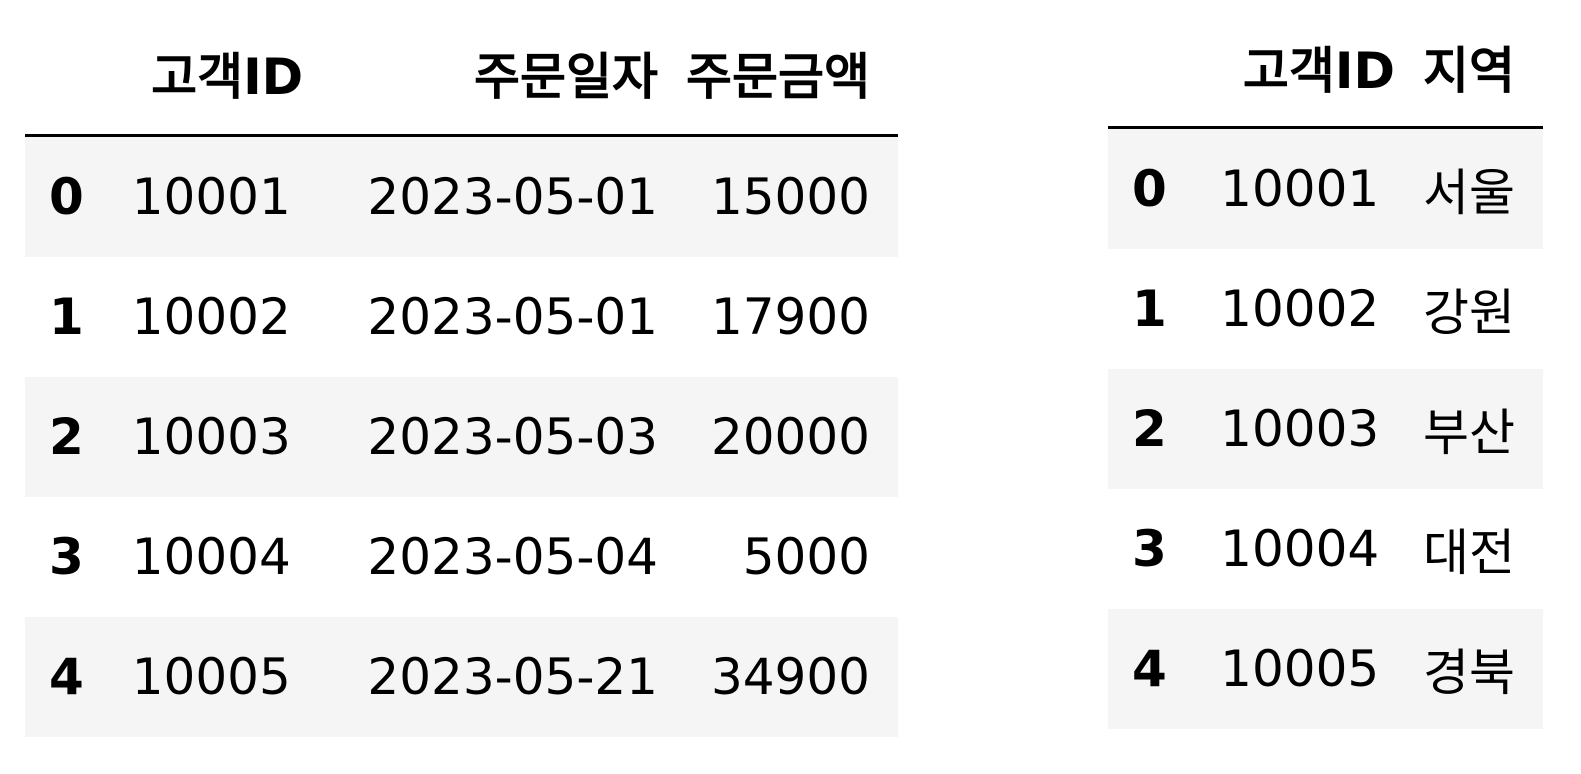 The width and height of the screenshot is (1581, 774). I want to click on table-row: 1 10002 강원, so click(1325, 309).